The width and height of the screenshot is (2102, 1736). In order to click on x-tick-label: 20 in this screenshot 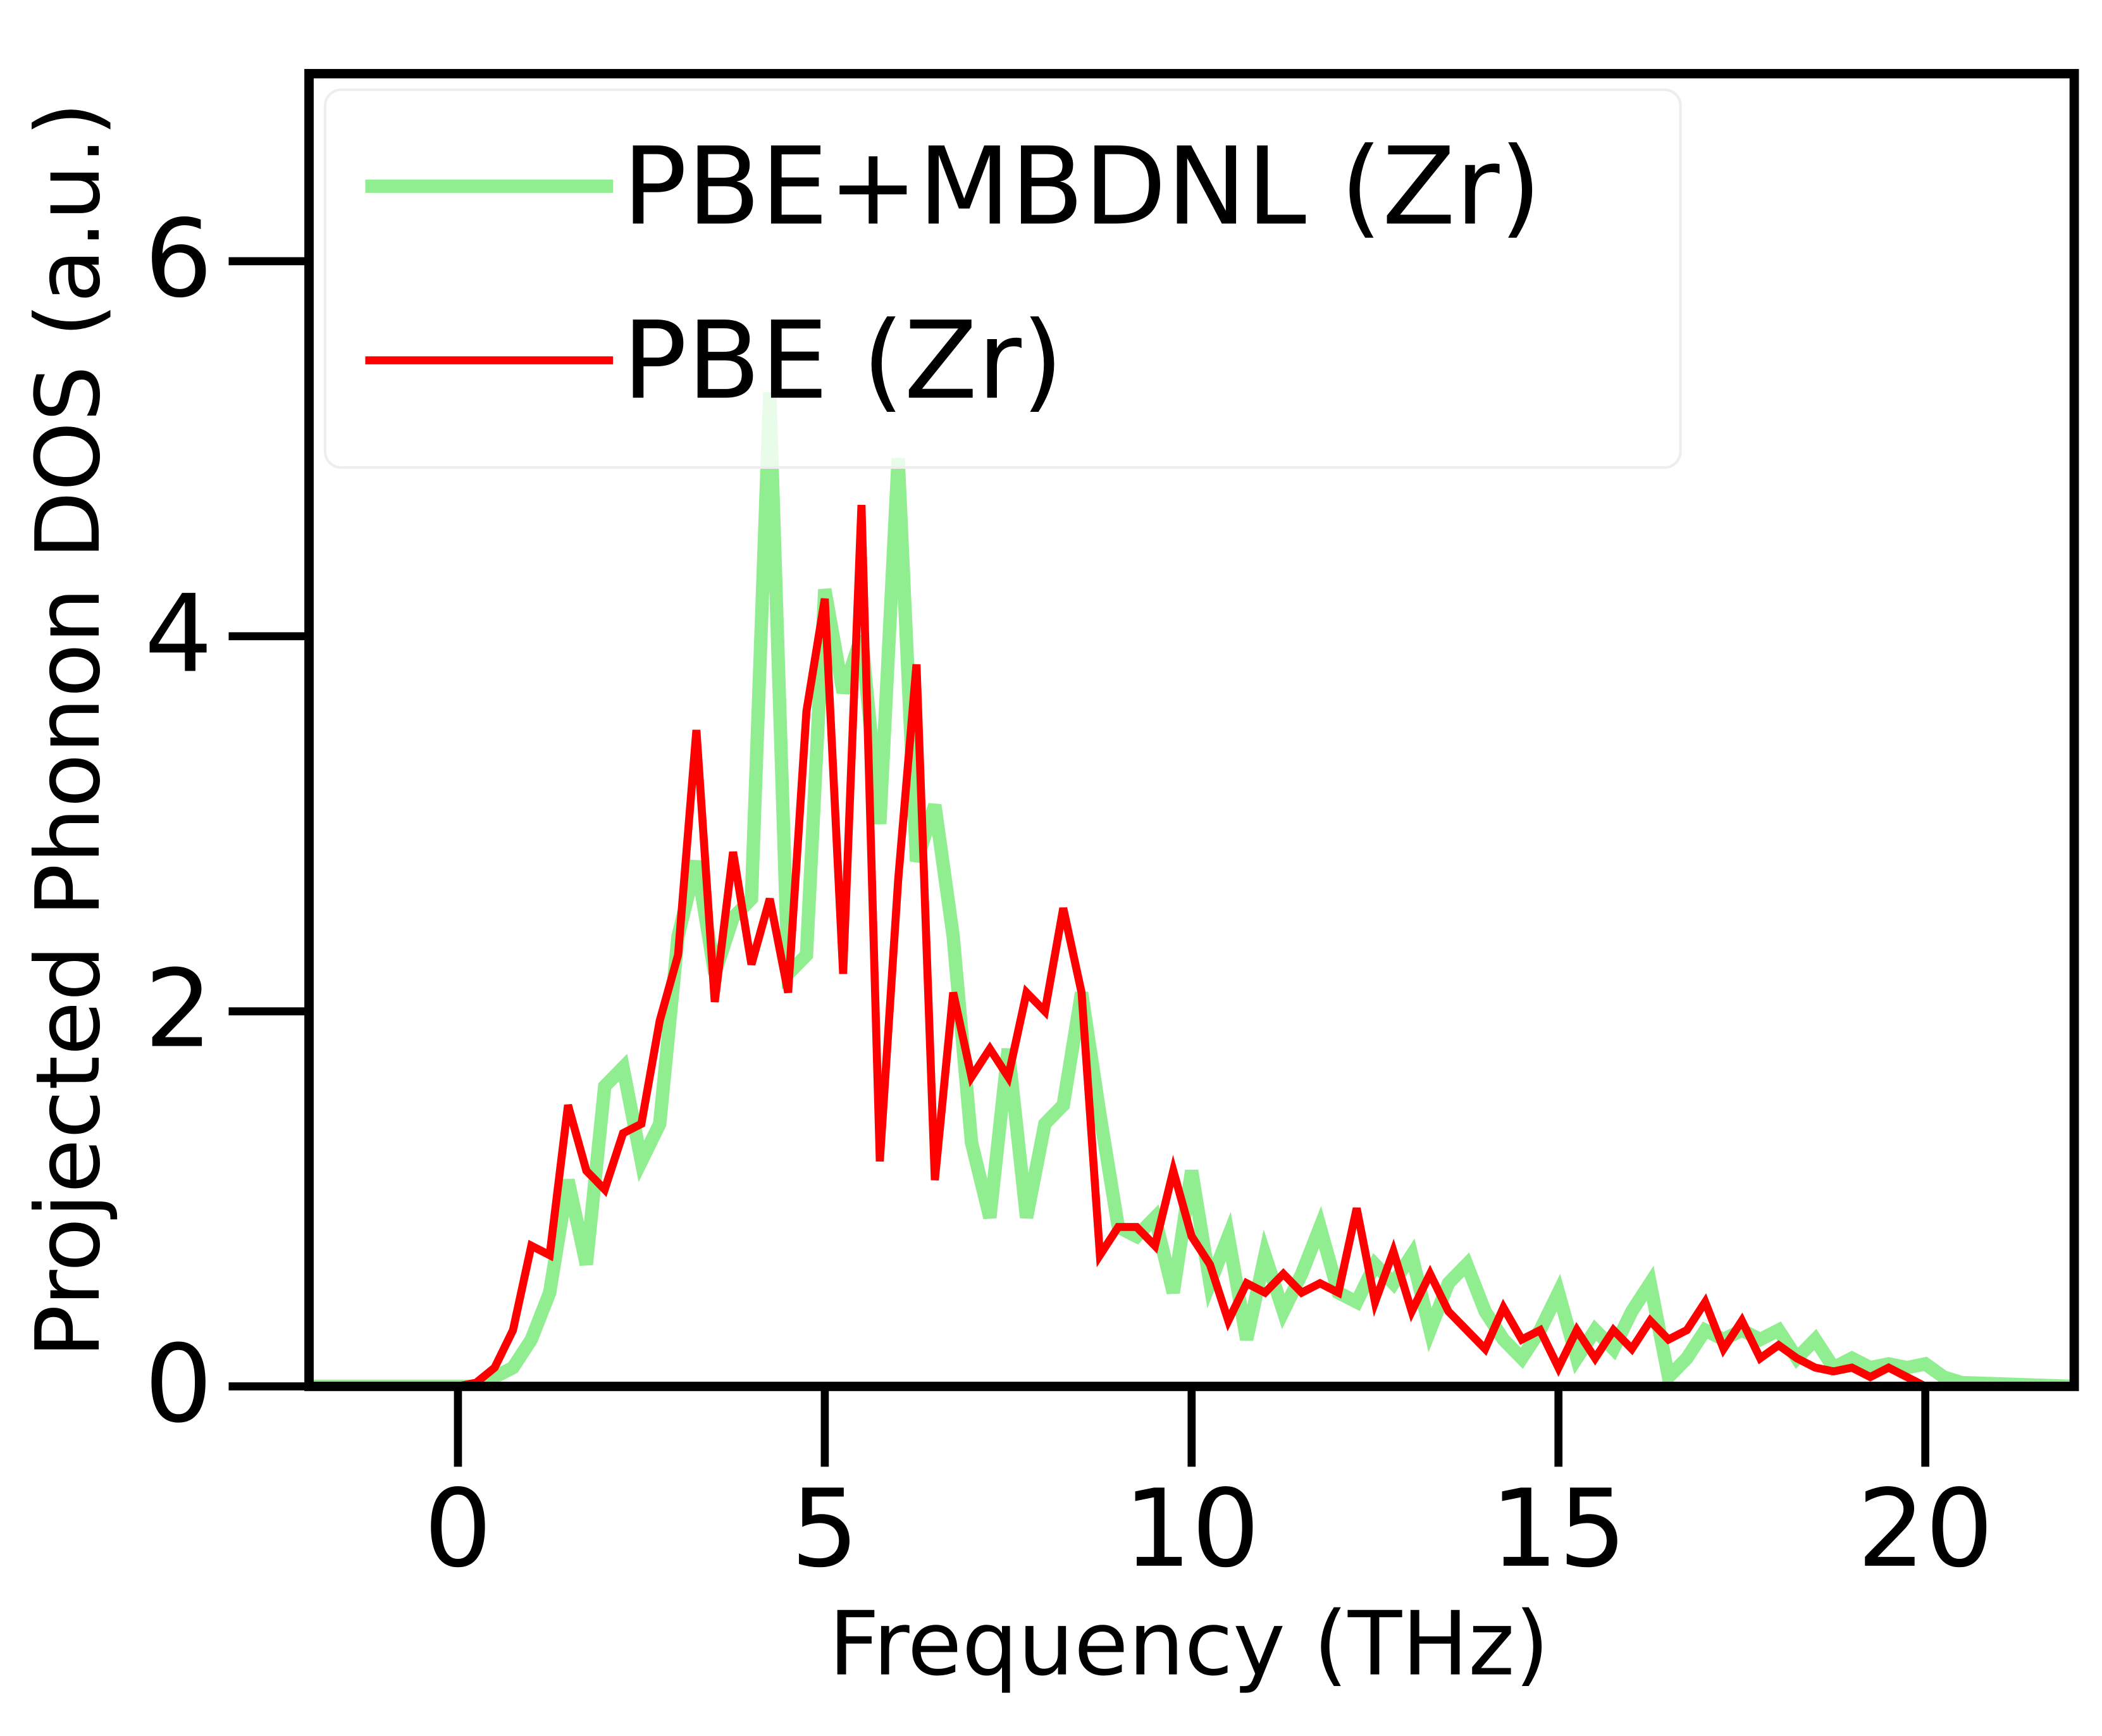, I will do `click(1925, 1528)`.